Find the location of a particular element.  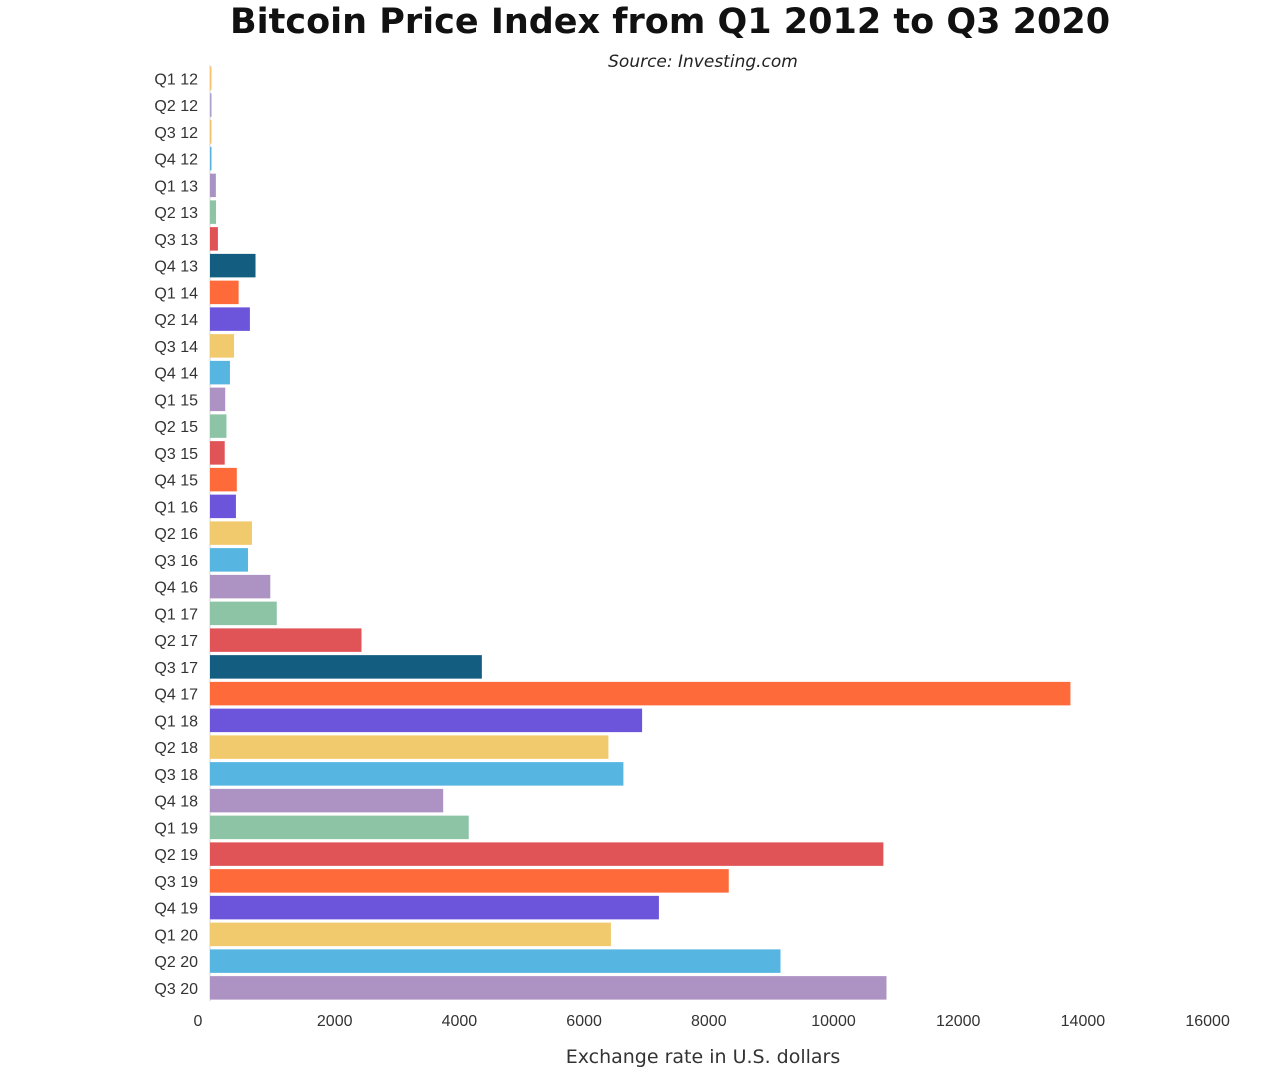

x-tick-label: 12000 is located at coordinates (958, 1021).